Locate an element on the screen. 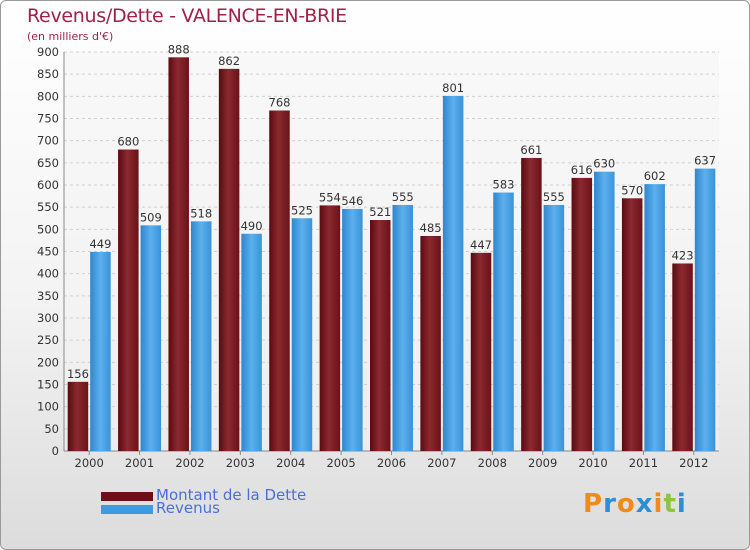 This screenshot has height=550, width=750. data-label: 518 is located at coordinates (201, 213).